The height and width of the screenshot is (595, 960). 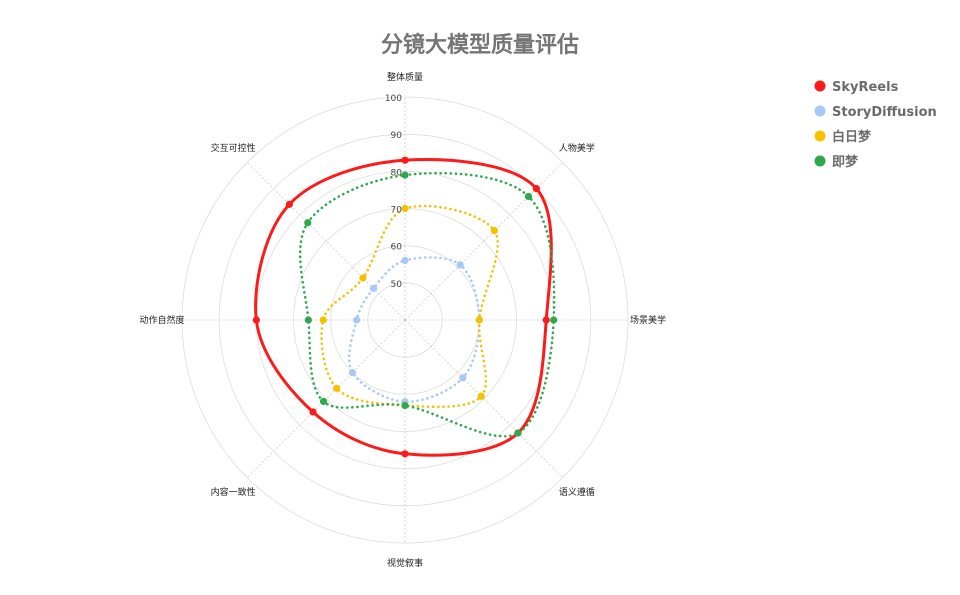 I want to click on tick-label: 80, so click(x=397, y=173).